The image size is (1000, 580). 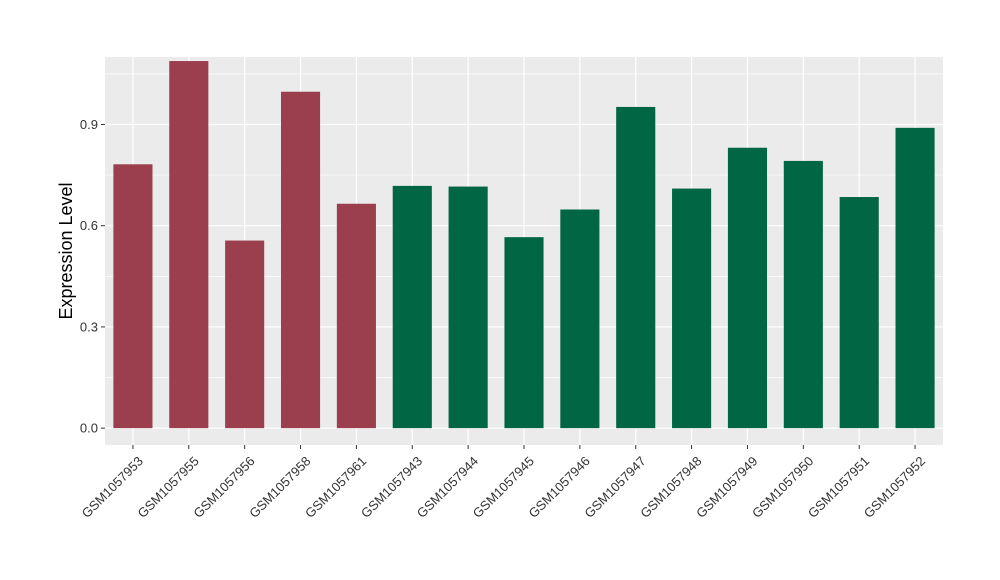 What do you see at coordinates (803, 294) in the screenshot?
I see `bar-GSM1057950` at bounding box center [803, 294].